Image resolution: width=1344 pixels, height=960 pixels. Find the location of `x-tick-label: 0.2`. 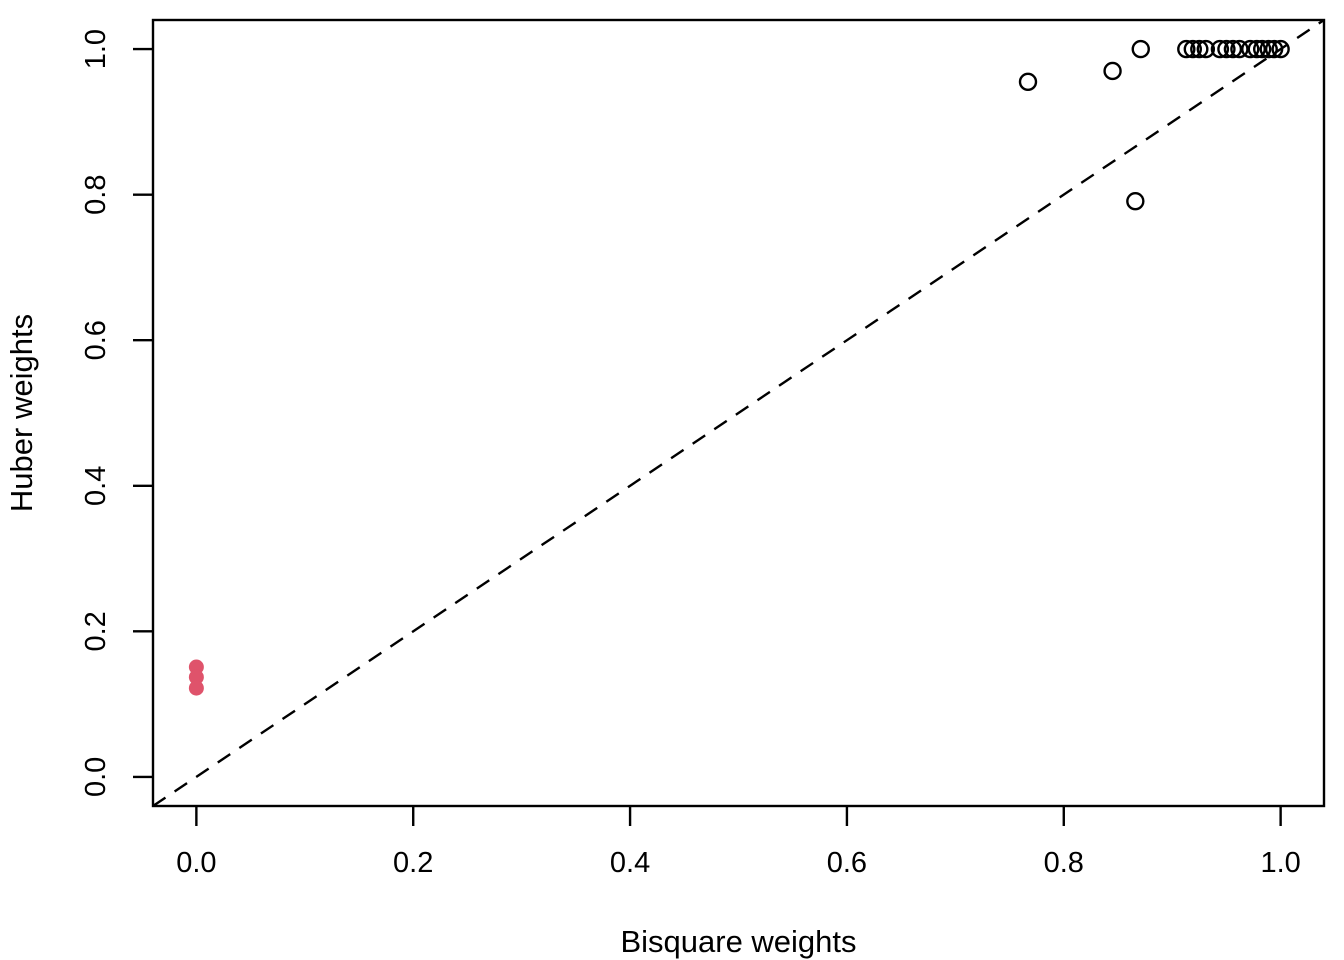

x-tick-label: 0.2 is located at coordinates (413, 863).